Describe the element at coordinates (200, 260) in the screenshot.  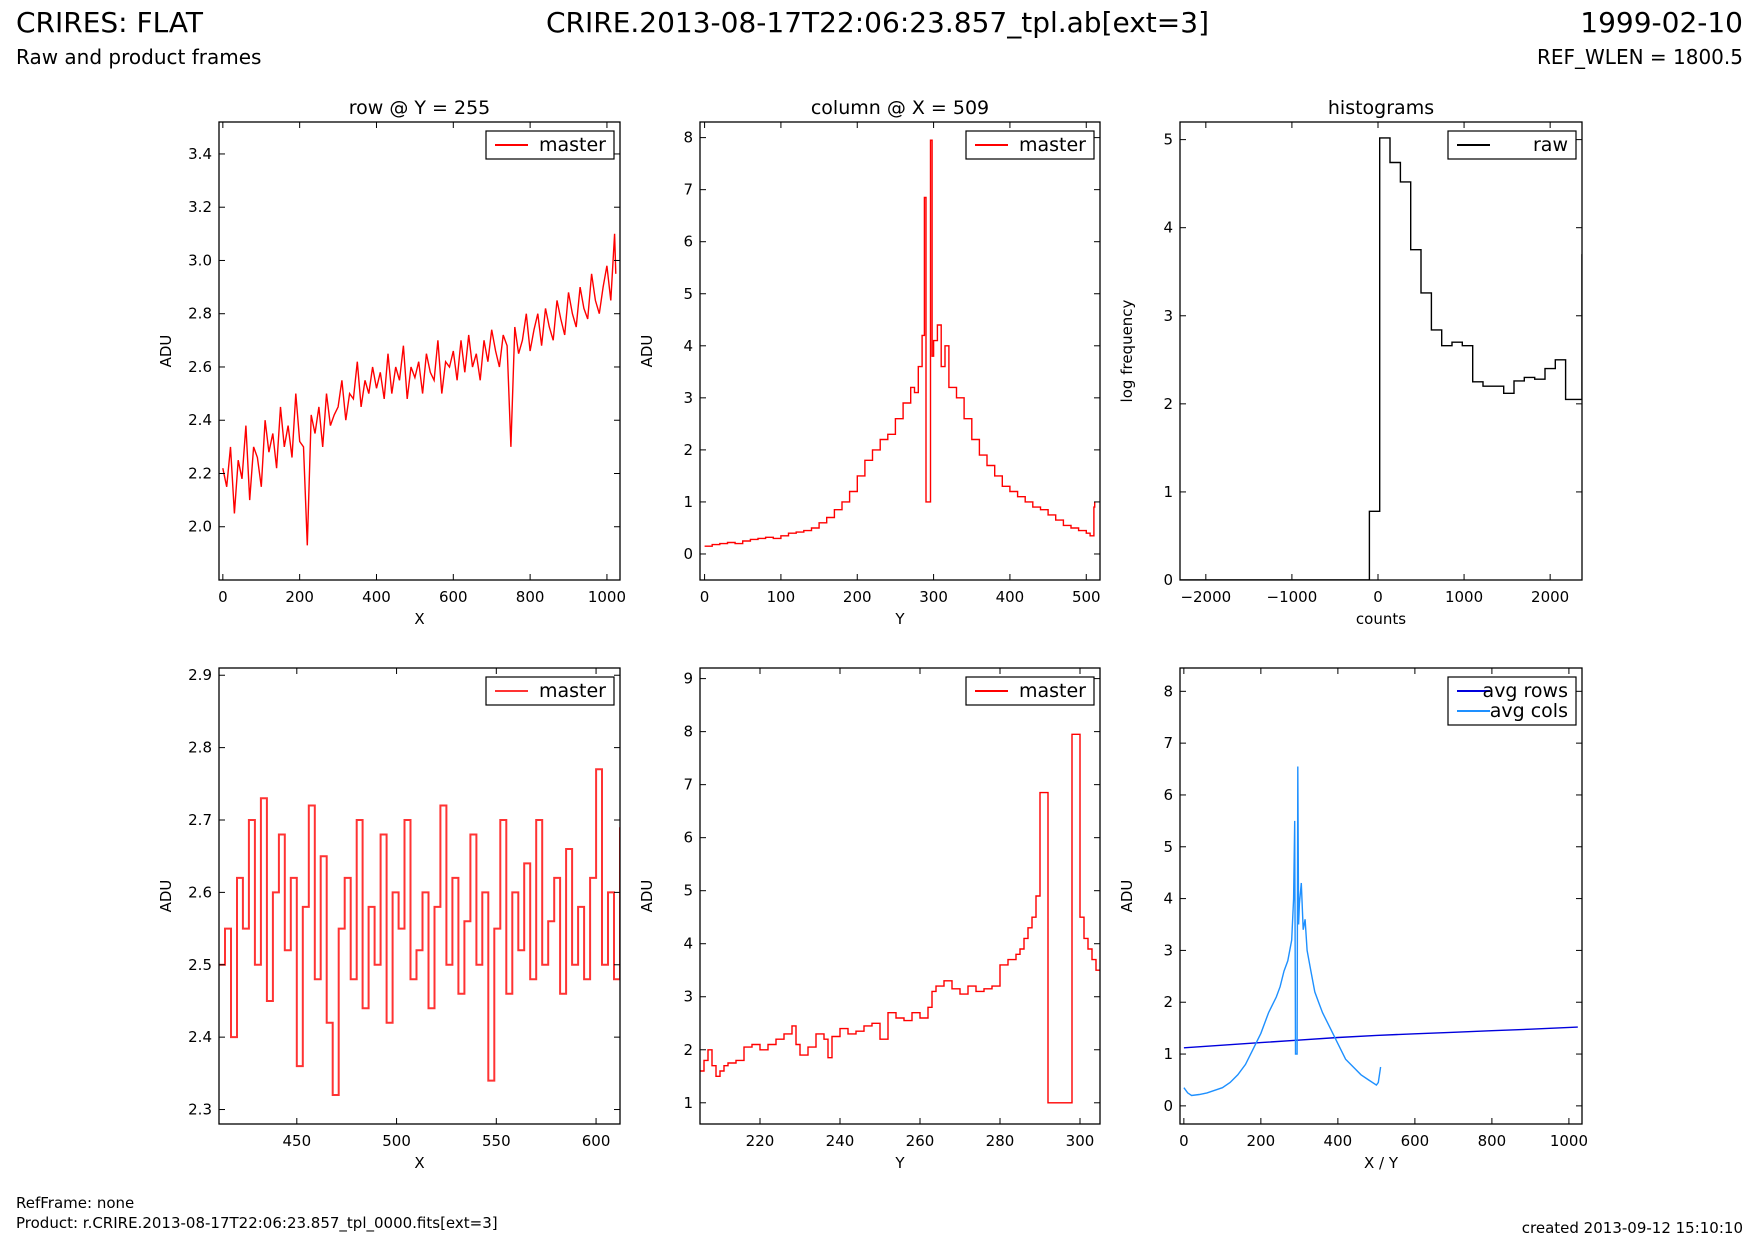
I see `y-tick-label: 3.0` at that location.